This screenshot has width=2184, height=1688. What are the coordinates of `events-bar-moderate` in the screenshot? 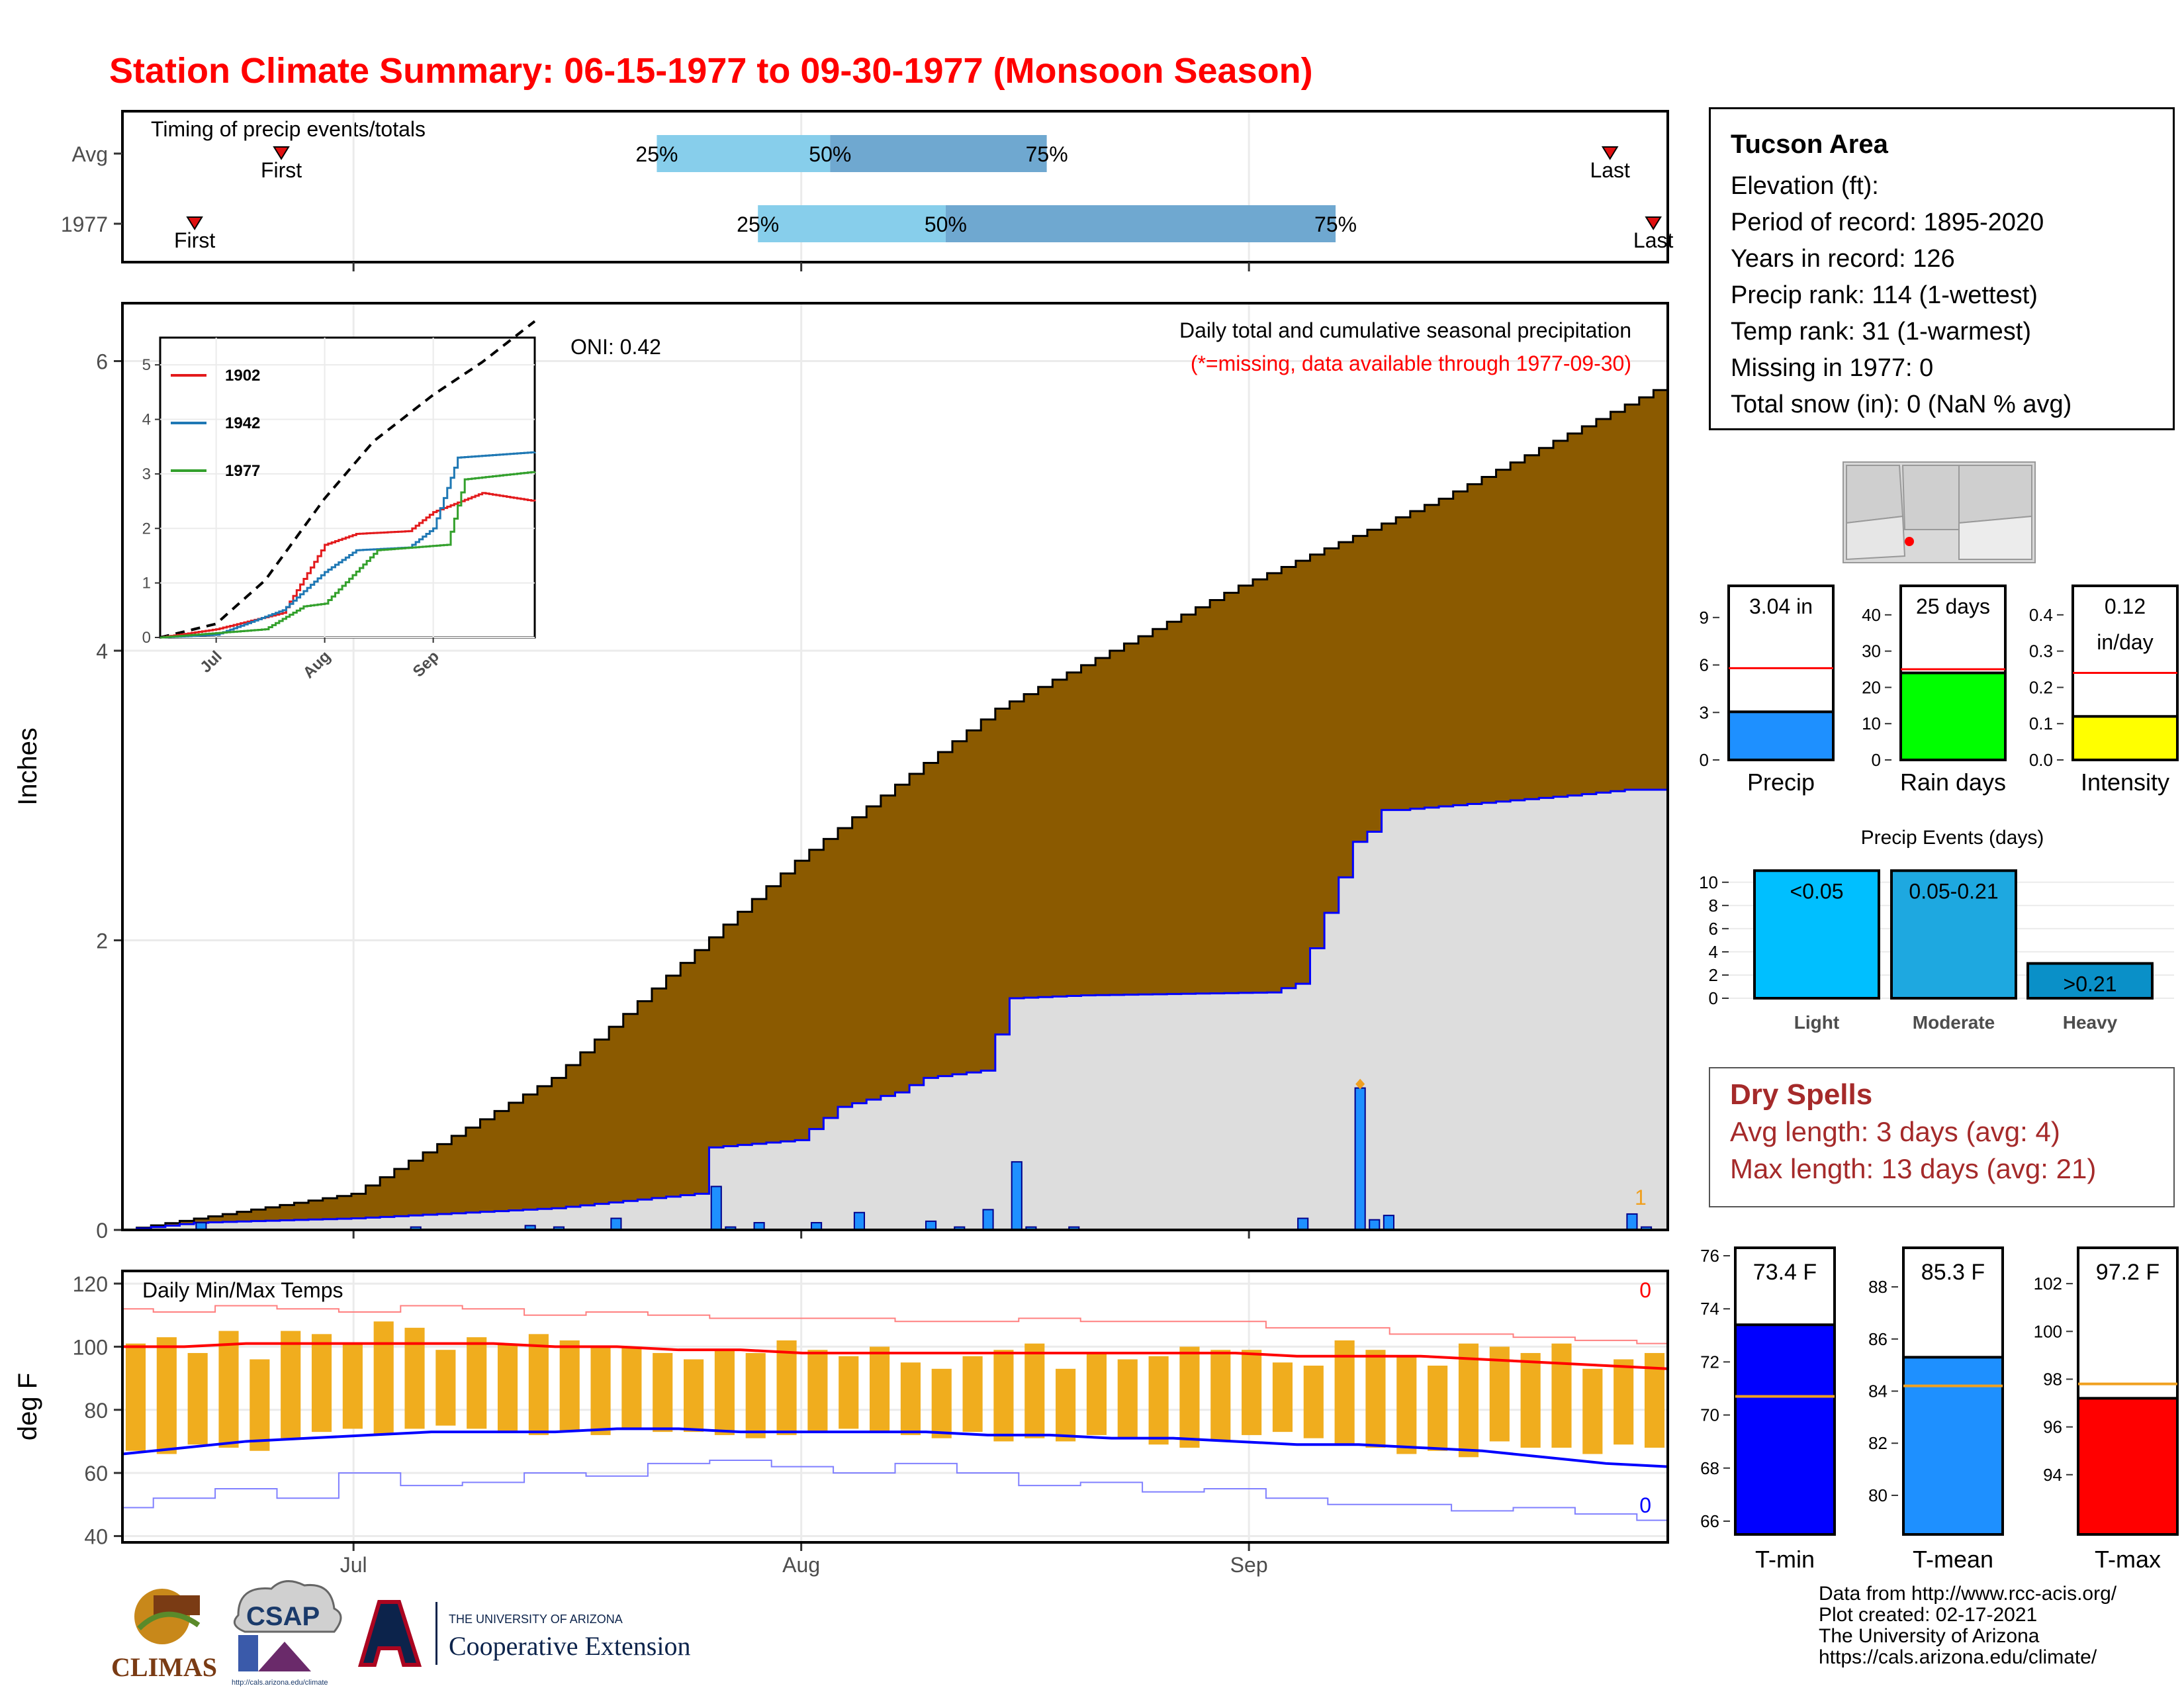 It's located at (1954, 934).